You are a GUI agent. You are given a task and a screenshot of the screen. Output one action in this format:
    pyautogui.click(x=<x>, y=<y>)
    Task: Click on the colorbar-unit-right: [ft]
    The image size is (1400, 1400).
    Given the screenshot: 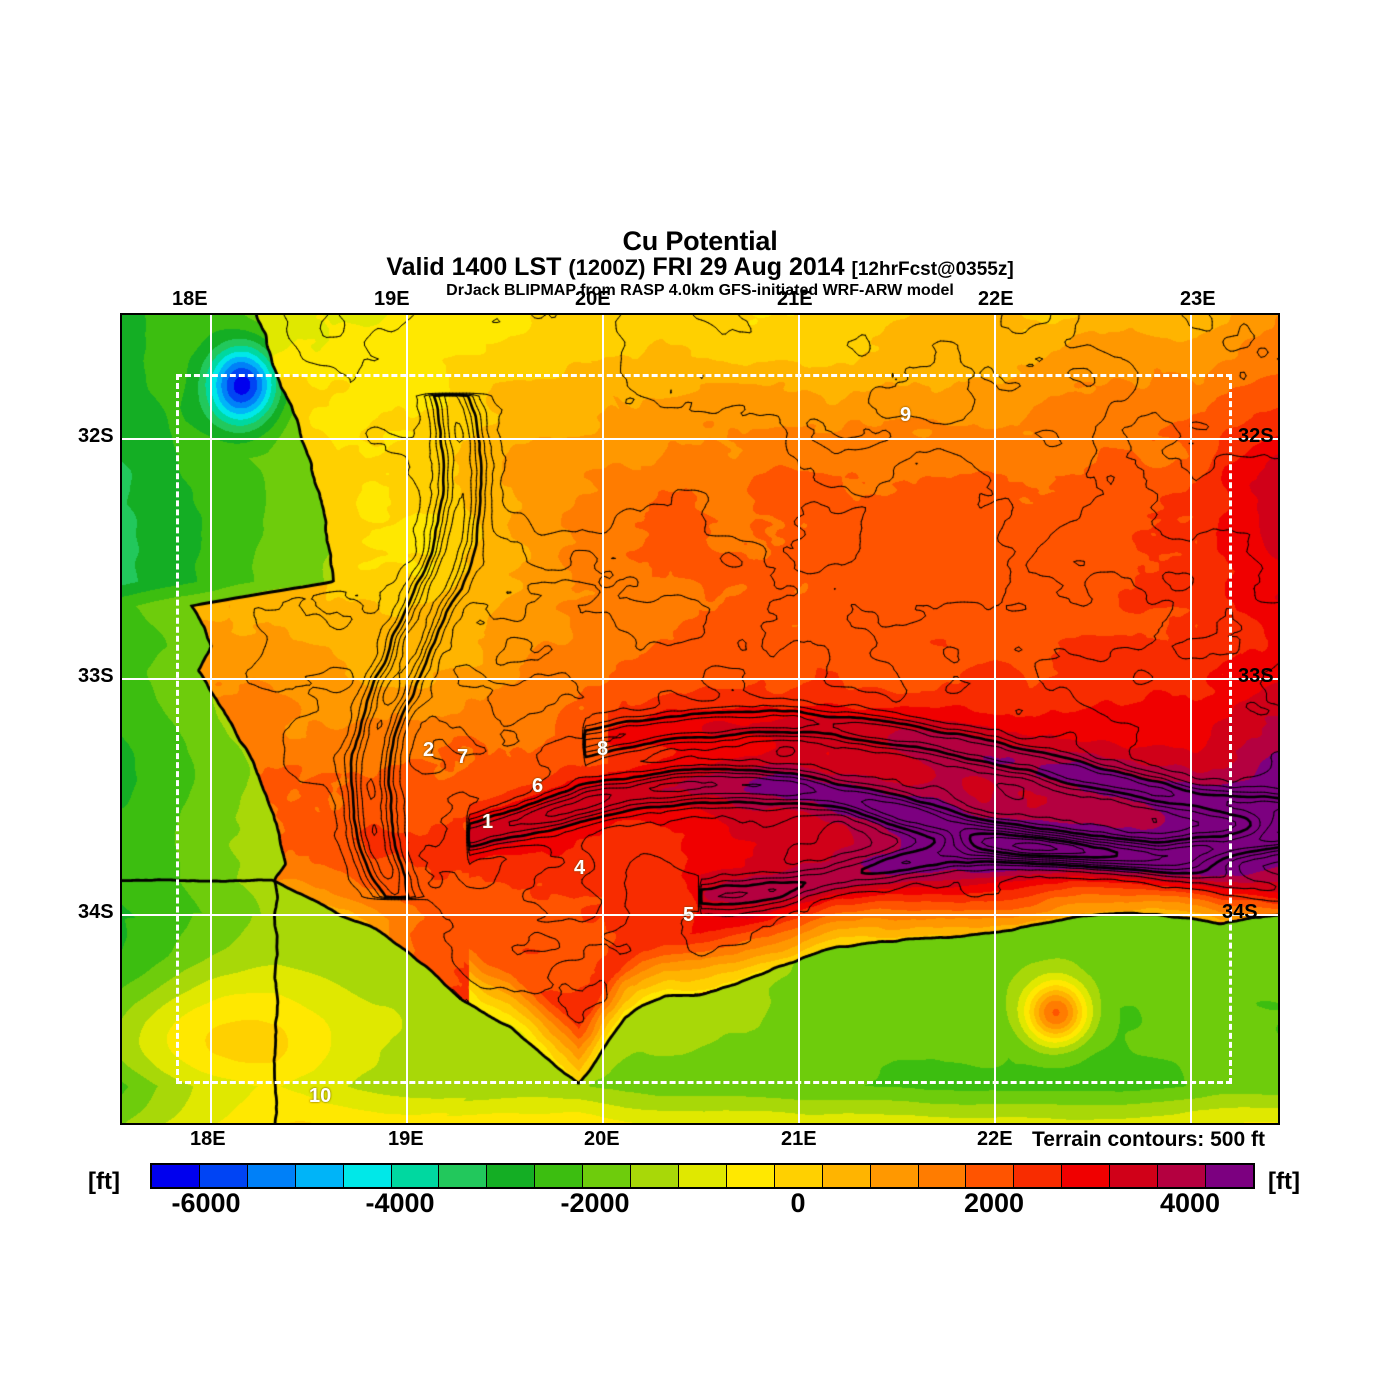 What is the action you would take?
    pyautogui.click(x=1284, y=1181)
    